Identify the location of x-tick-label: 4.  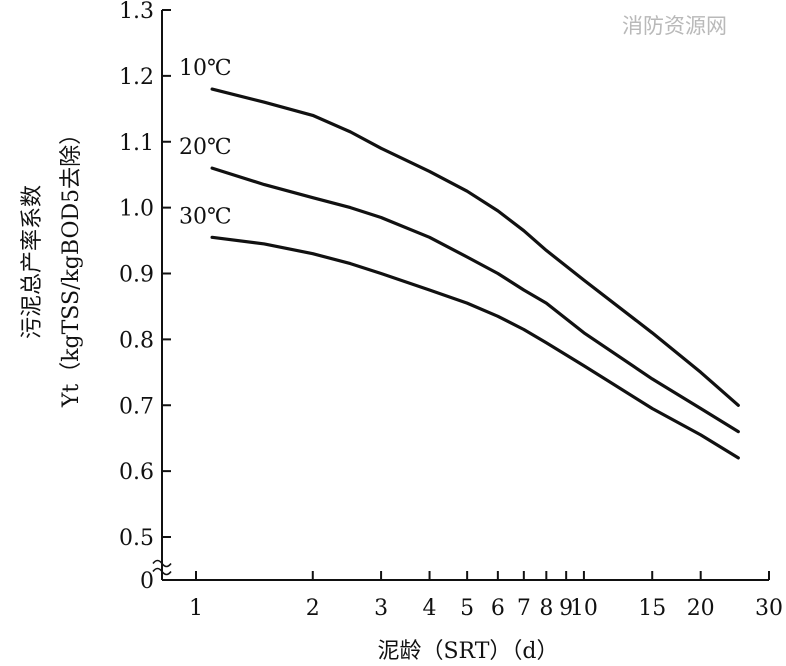
(430, 608).